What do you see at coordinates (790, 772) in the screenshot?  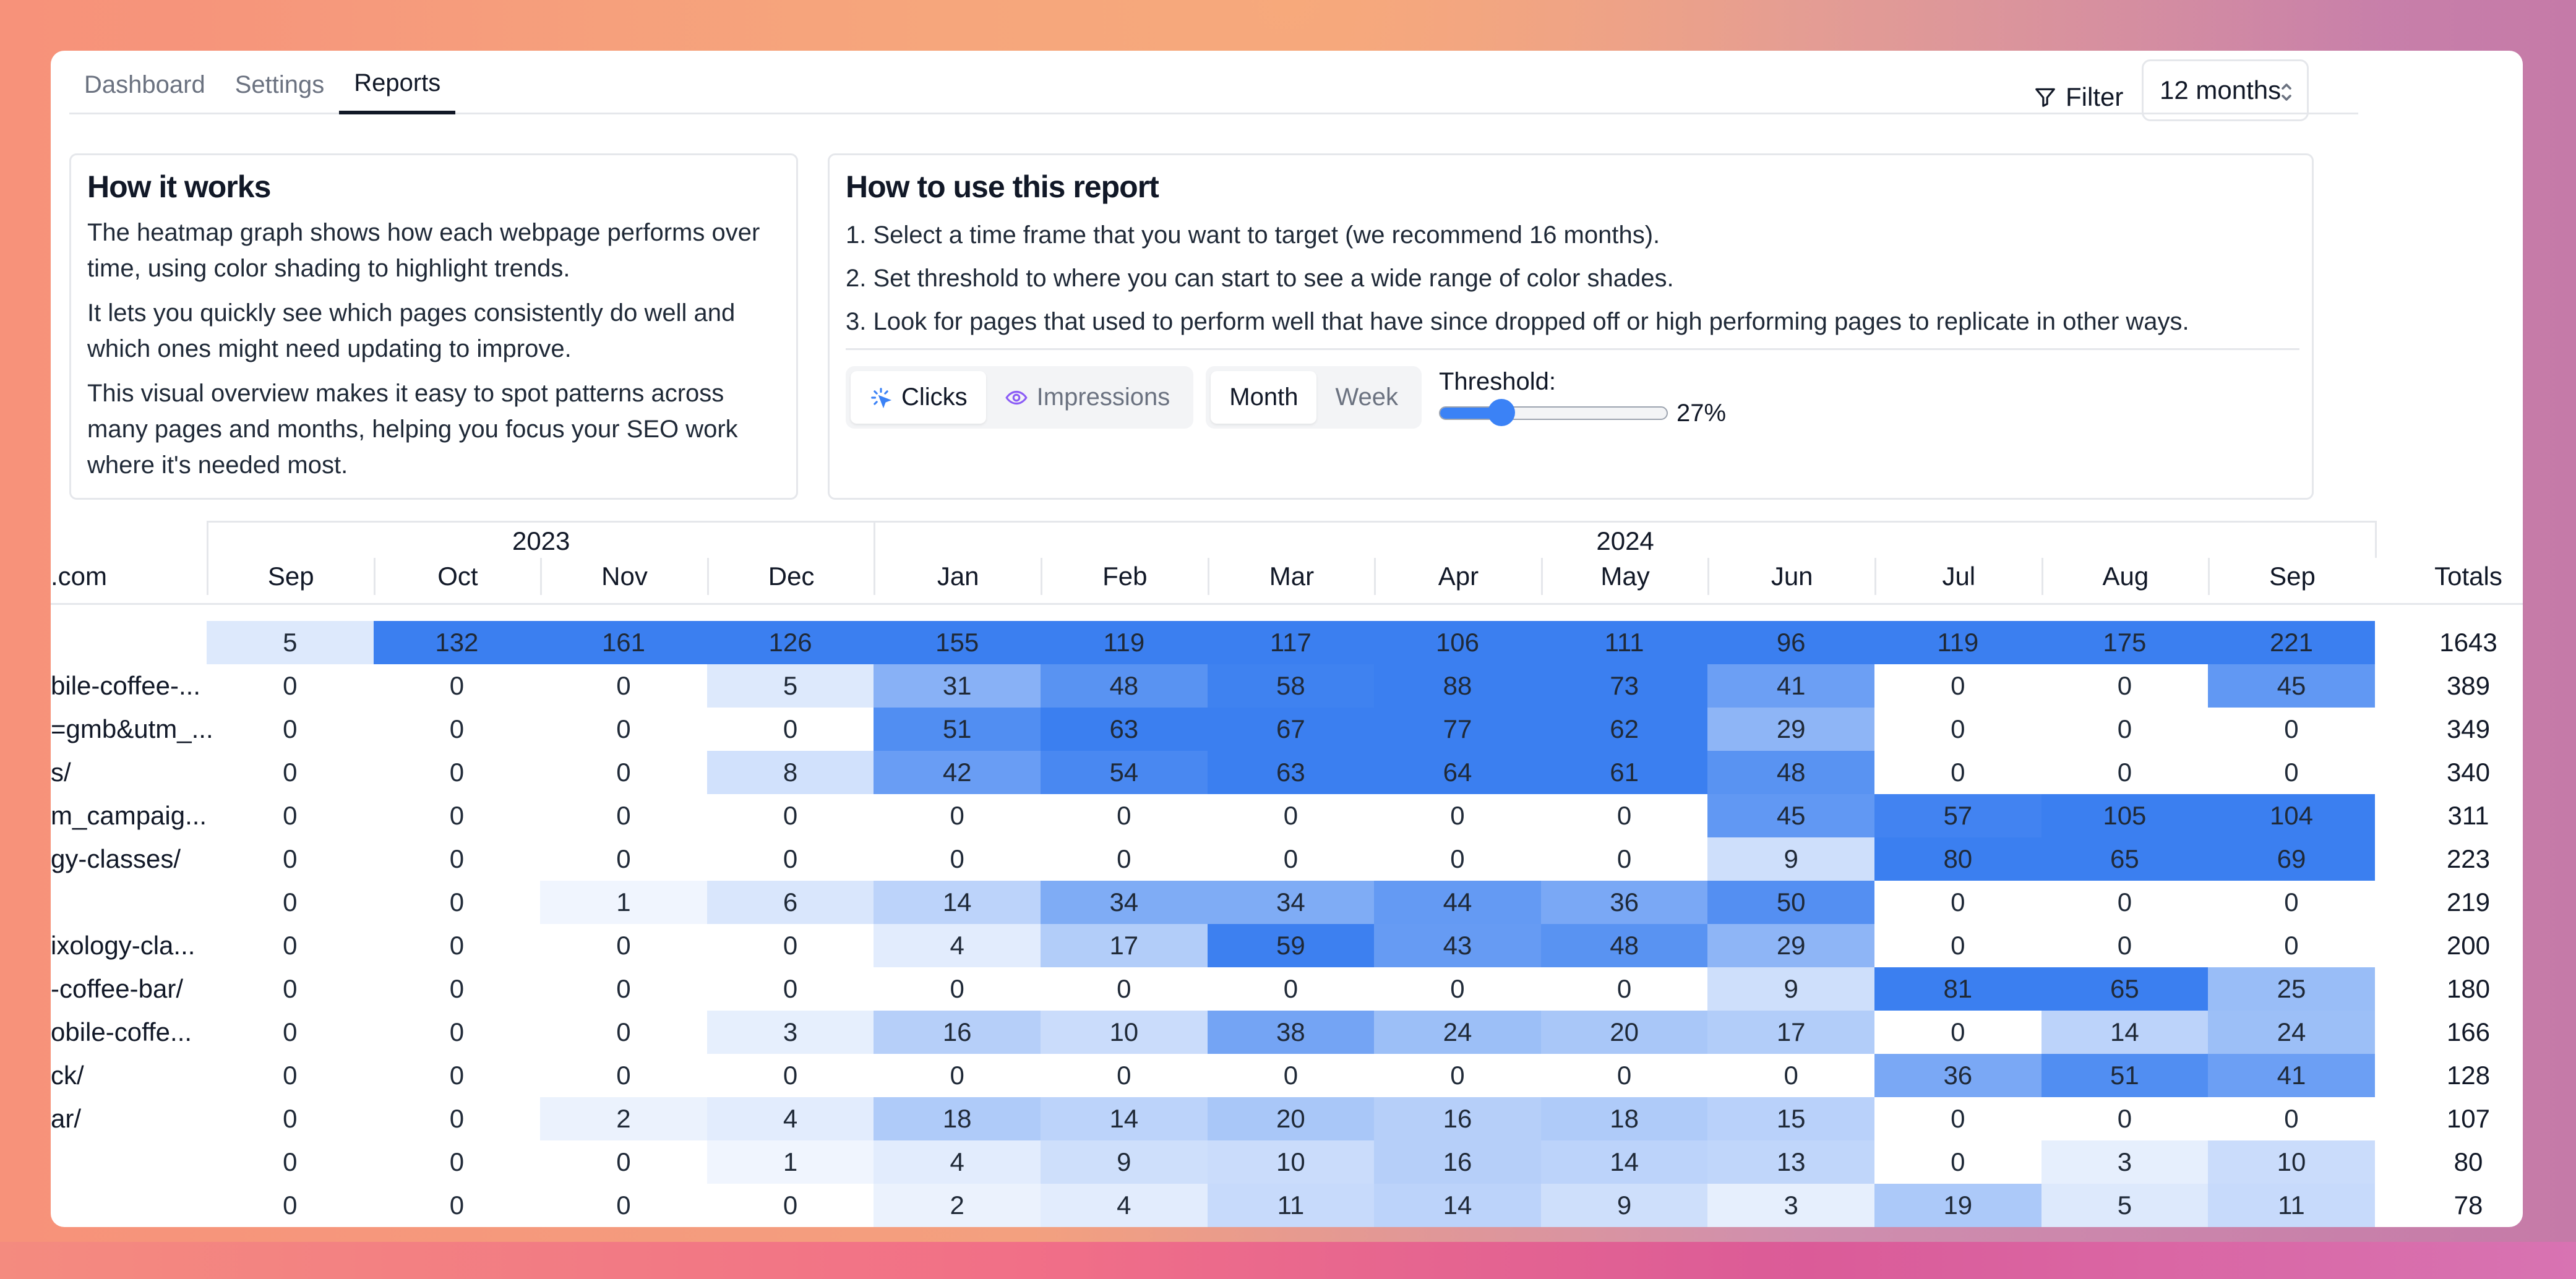 I see `heatmap-cell: 8` at bounding box center [790, 772].